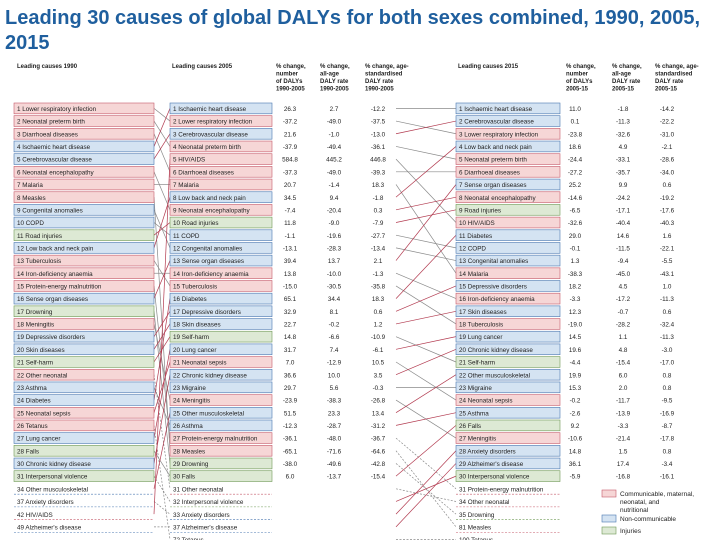 The height and width of the screenshot is (540, 720). I want to click on cause-label: 19 Self-harm, so click(191, 337).